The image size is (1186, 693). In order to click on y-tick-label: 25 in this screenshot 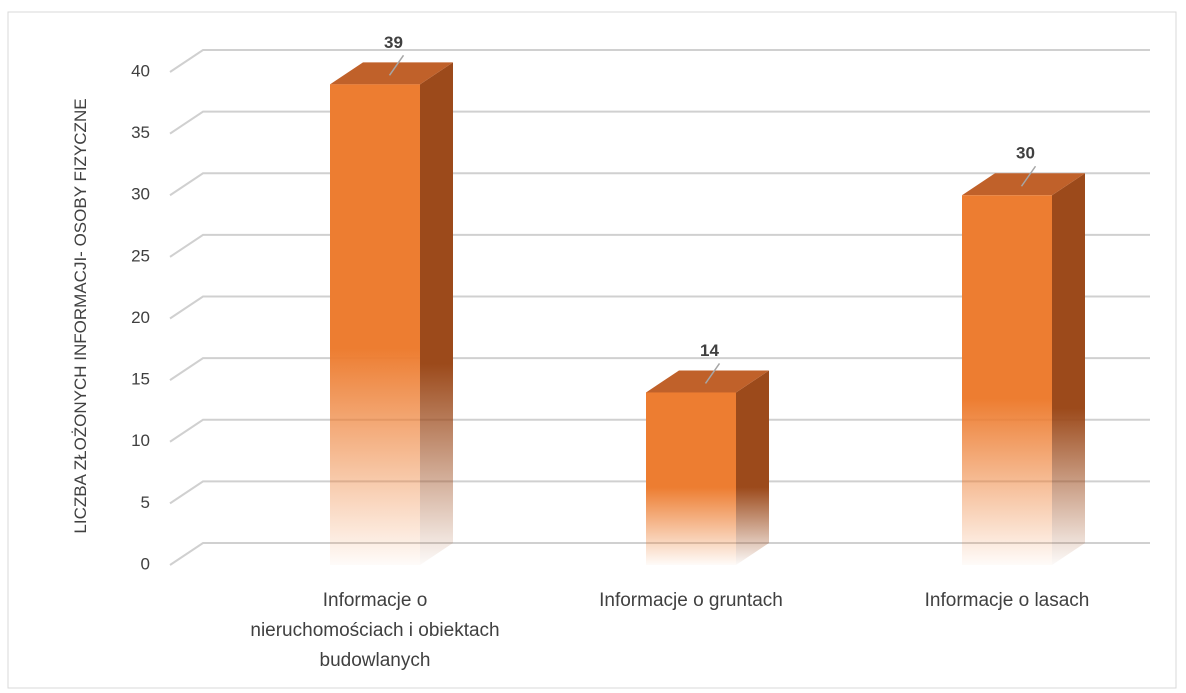, I will do `click(140, 255)`.